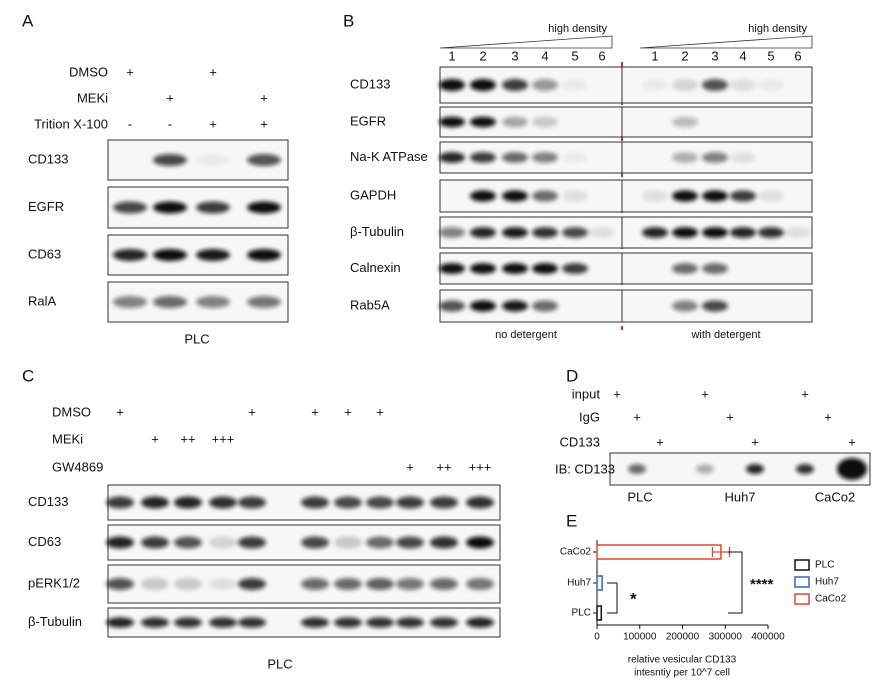 Image resolution: width=885 pixels, height=690 pixels. I want to click on x-tick-label: 200000, so click(683, 637).